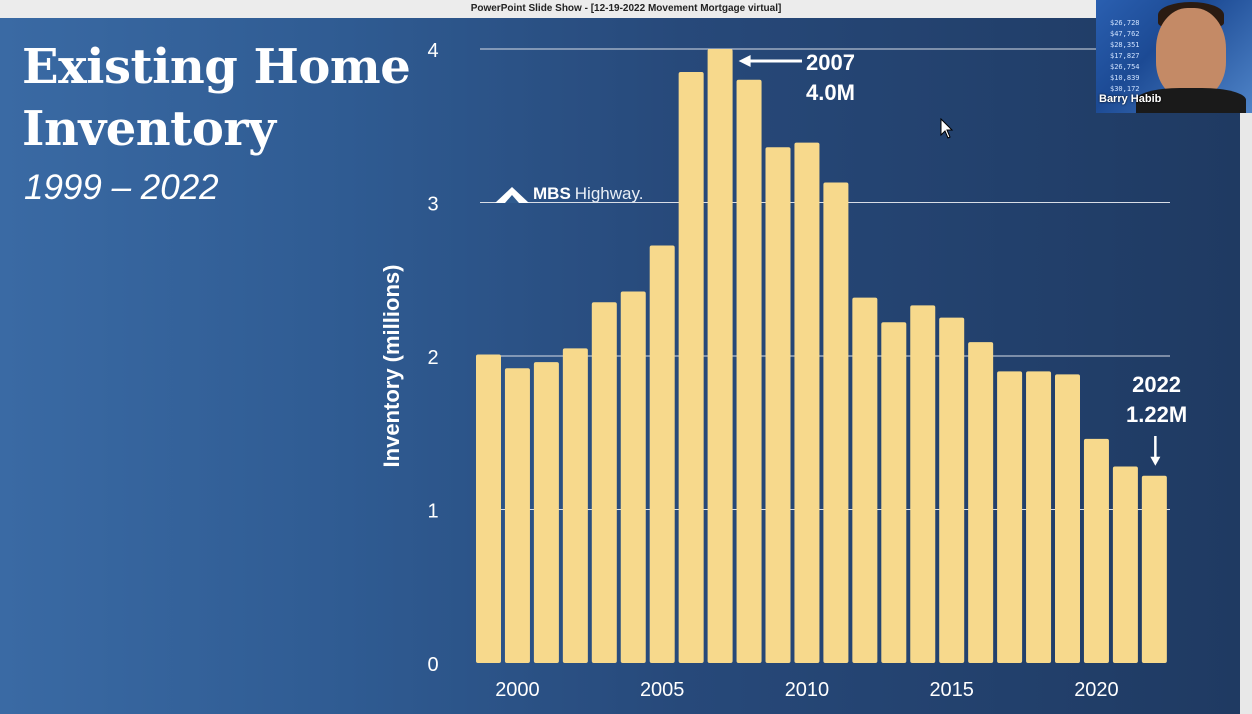 This screenshot has height=714, width=1252. I want to click on peak-callout-year: 2007, so click(830, 62).